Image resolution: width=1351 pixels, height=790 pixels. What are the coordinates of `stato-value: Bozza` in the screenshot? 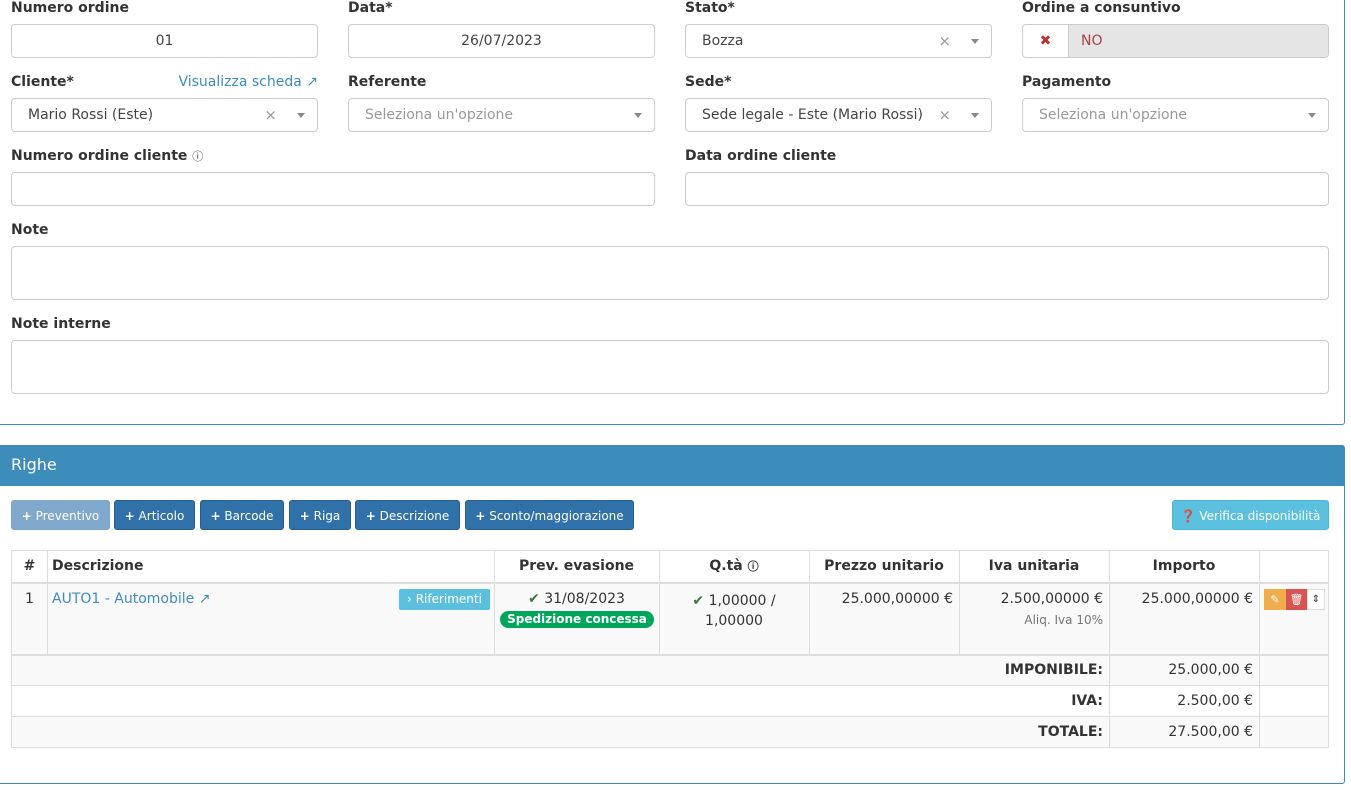 It's located at (723, 41).